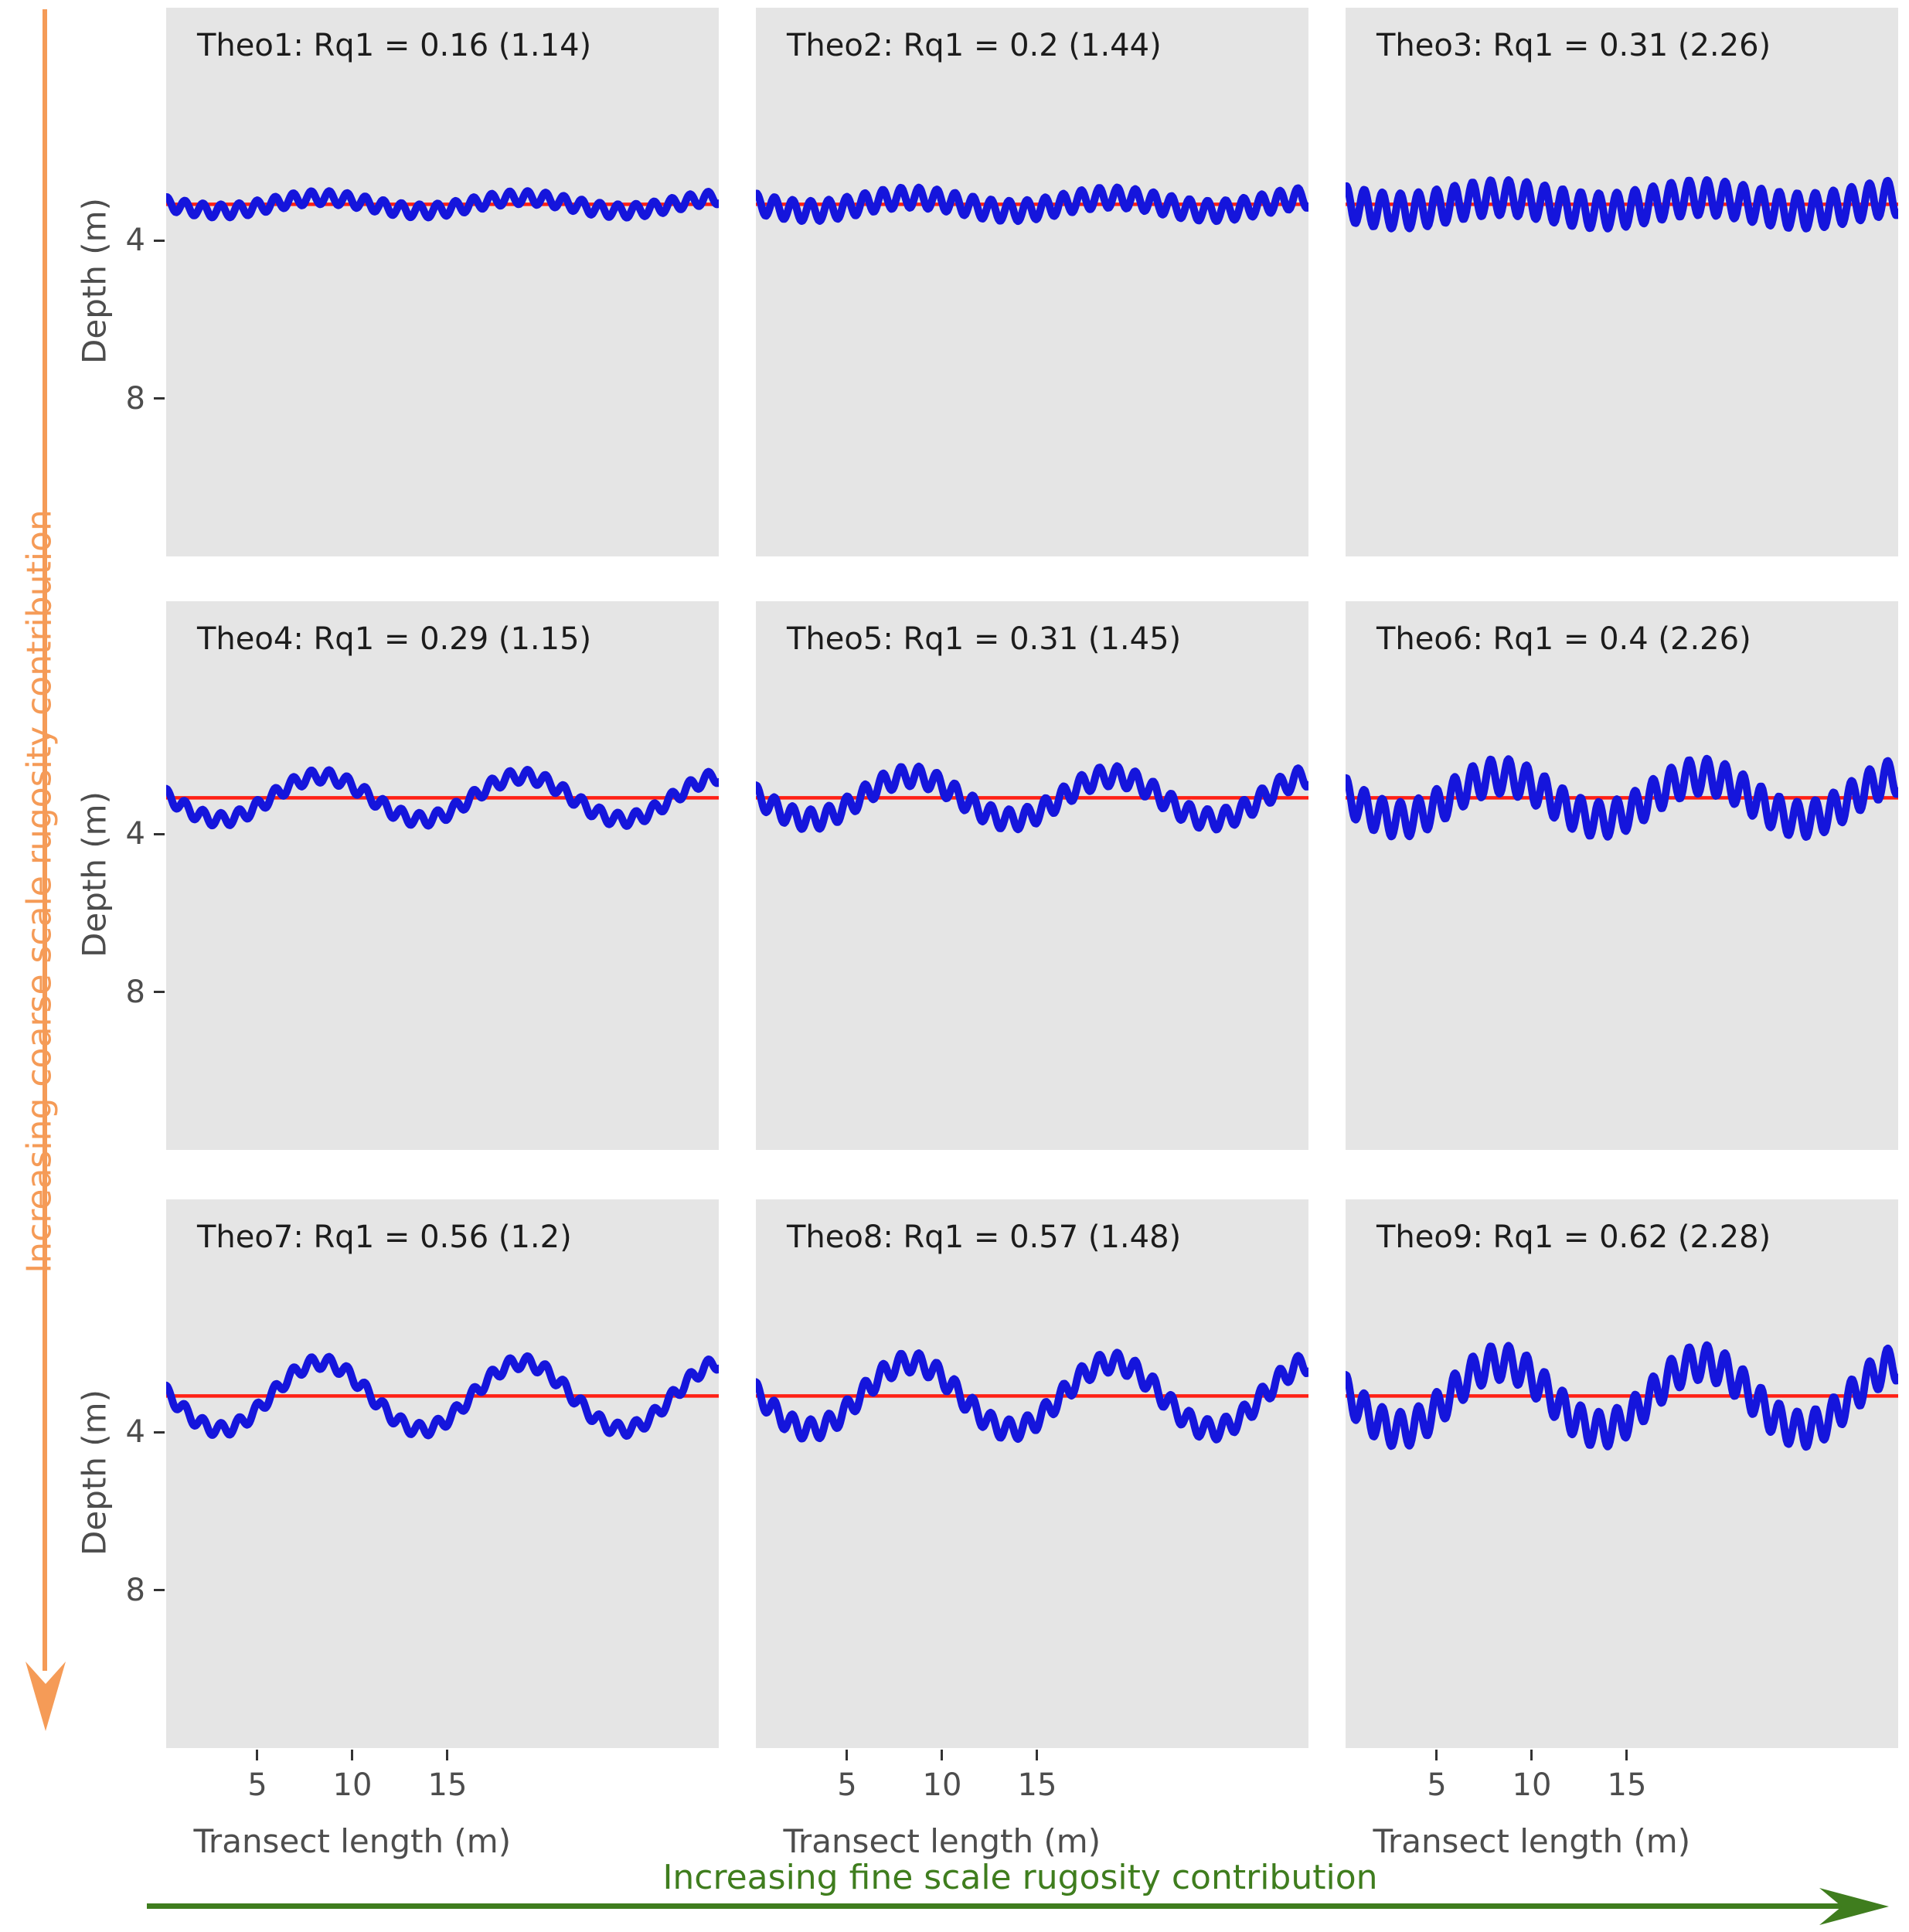 The width and height of the screenshot is (1909, 1932). What do you see at coordinates (394, 639) in the screenshot?
I see `panel-title-theo4: Theo4: Rq1 = 0.29 (1.15)` at bounding box center [394, 639].